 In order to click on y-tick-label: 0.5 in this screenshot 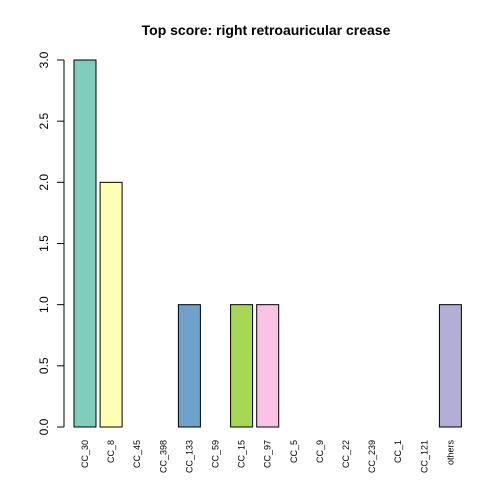, I will do `click(44, 365)`.